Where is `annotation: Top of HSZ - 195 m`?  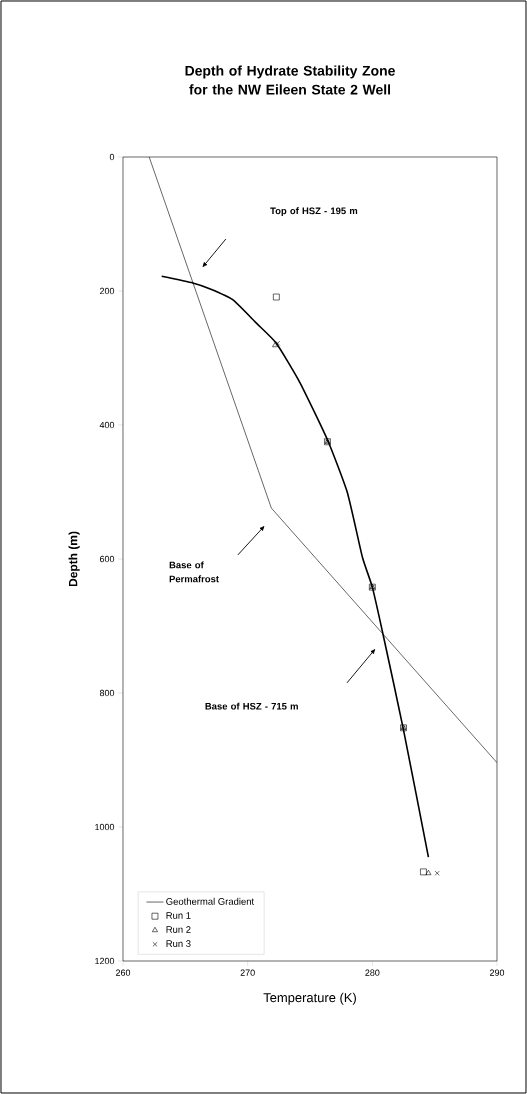
annotation: Top of HSZ - 195 m is located at coordinates (314, 212).